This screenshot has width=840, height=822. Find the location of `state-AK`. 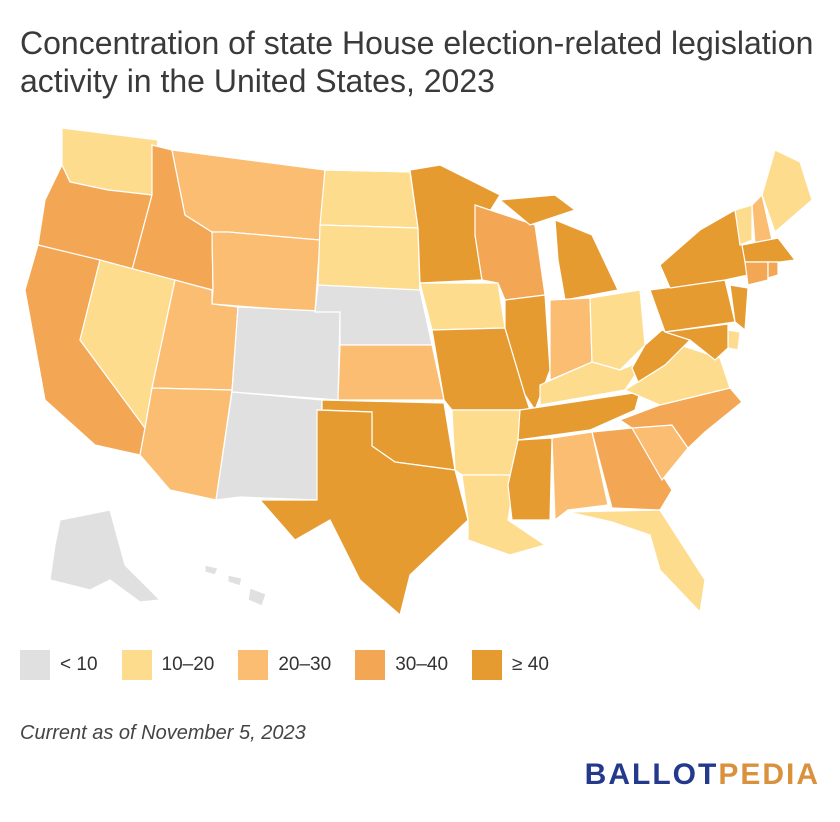

state-AK is located at coordinates (105, 556).